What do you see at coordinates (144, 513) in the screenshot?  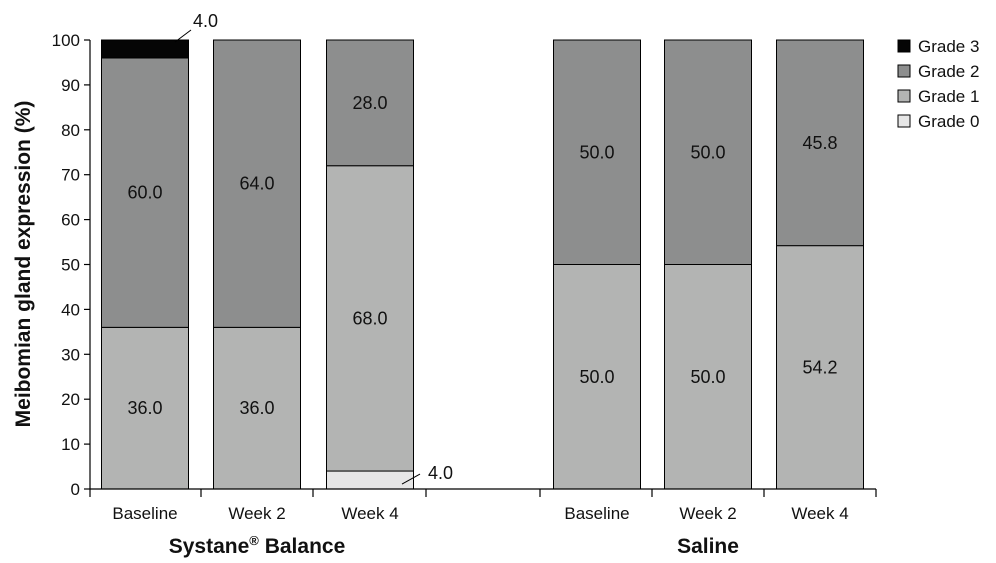 I see `x-tick-label-systane-balance-baseline: Baseline` at bounding box center [144, 513].